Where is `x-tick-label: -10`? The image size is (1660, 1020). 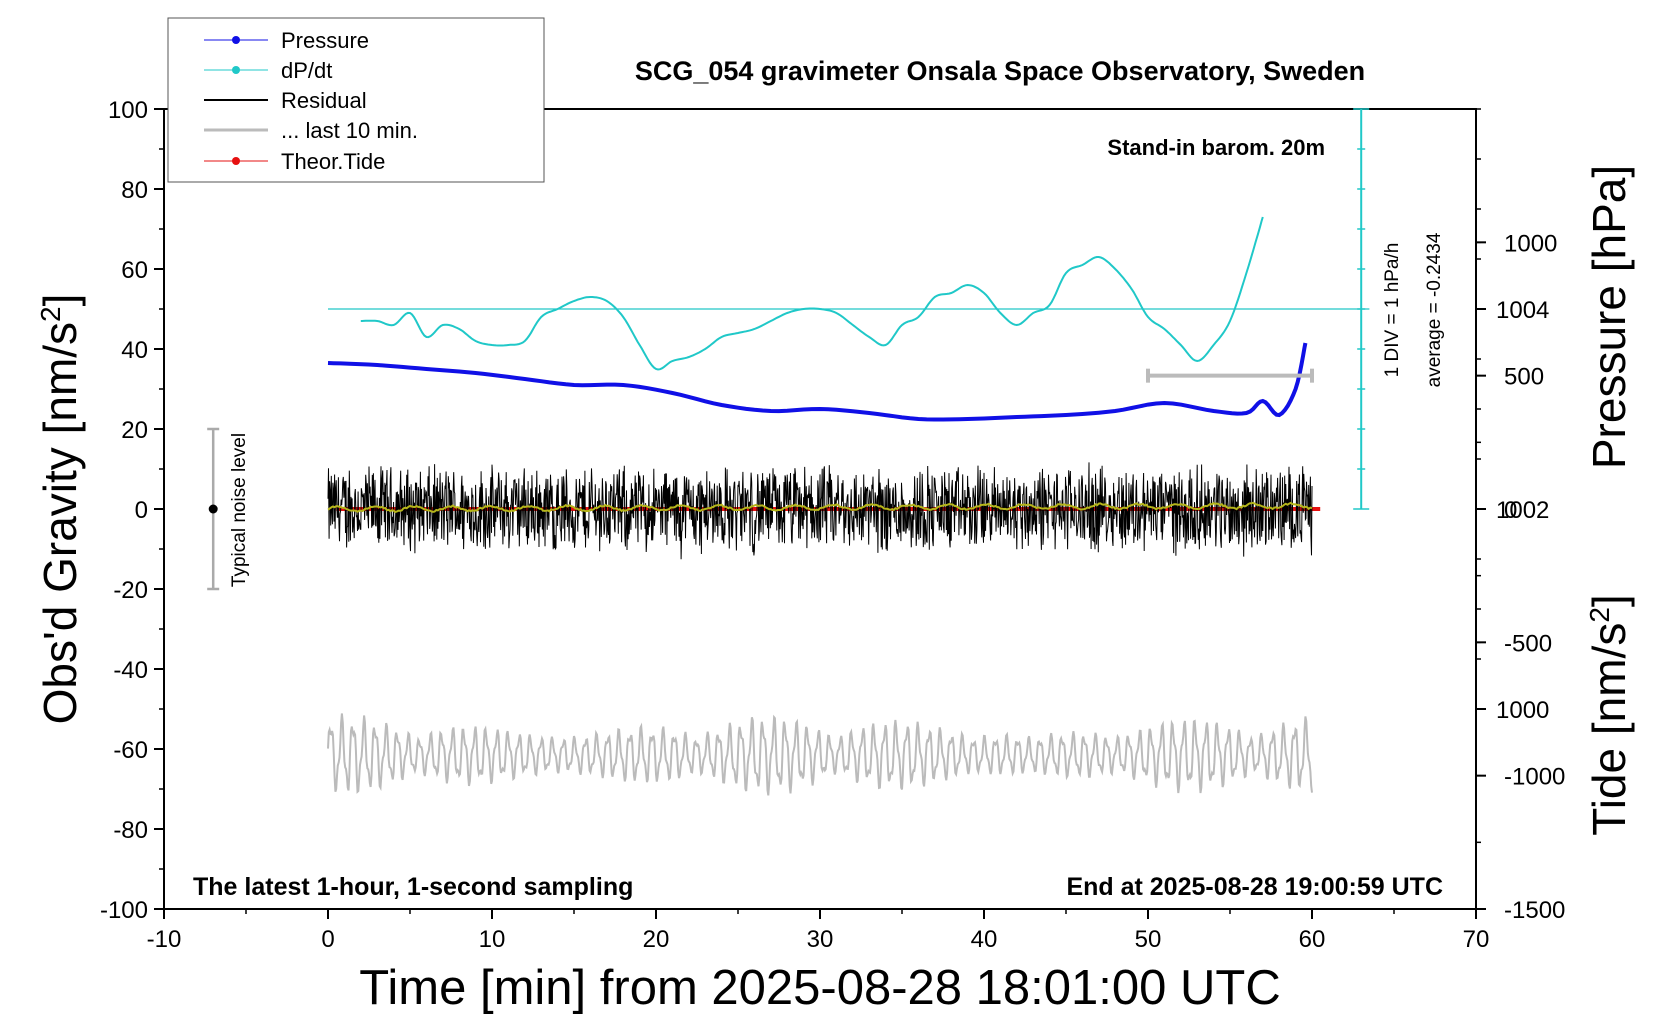
x-tick-label: -10 is located at coordinates (164, 939).